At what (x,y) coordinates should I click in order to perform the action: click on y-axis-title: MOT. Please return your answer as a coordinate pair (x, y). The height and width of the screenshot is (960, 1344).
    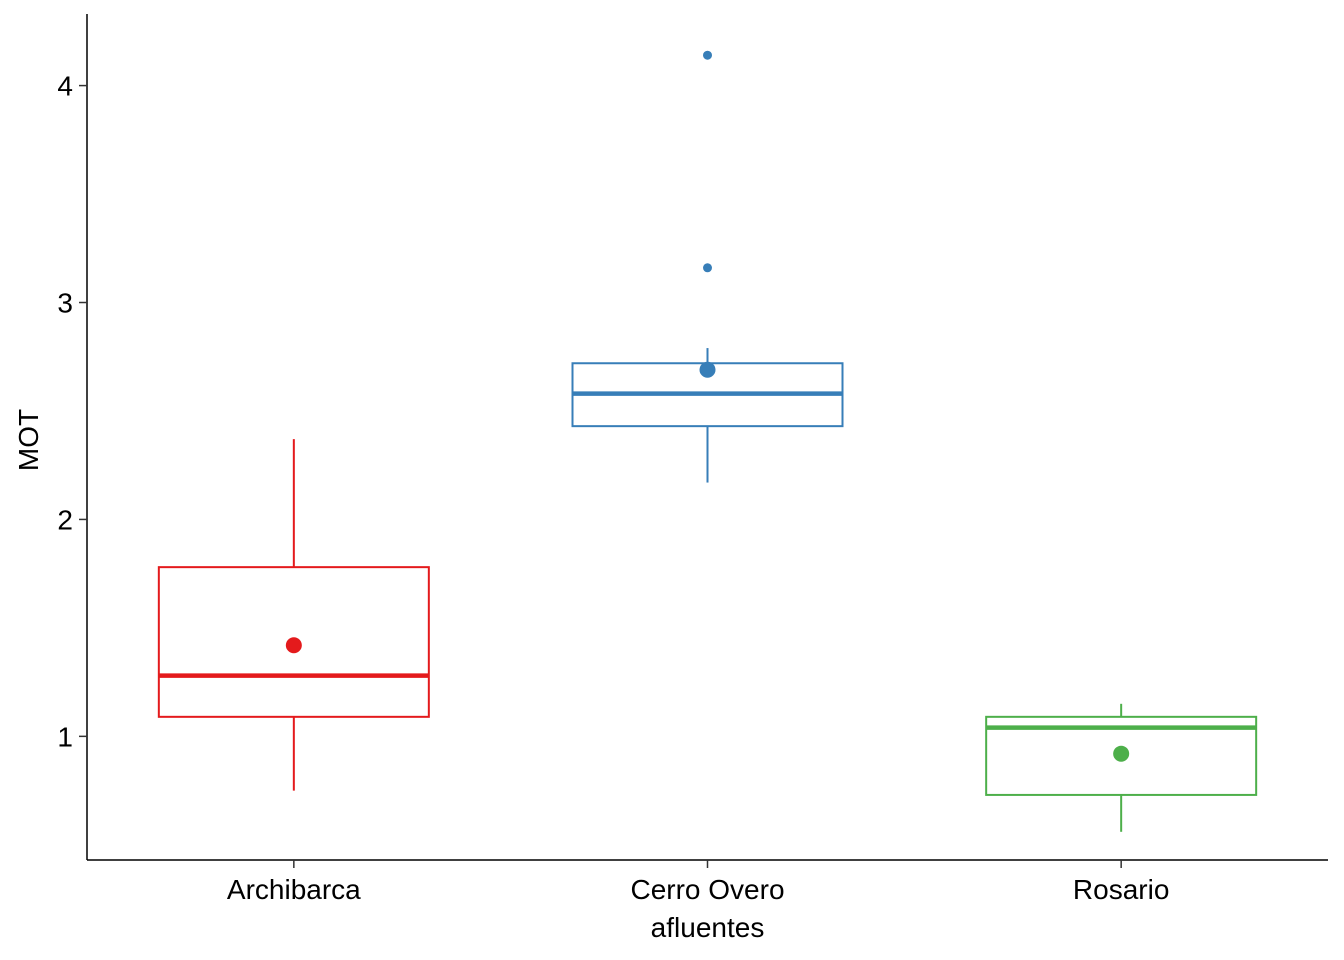
    Looking at the image, I should click on (28, 440).